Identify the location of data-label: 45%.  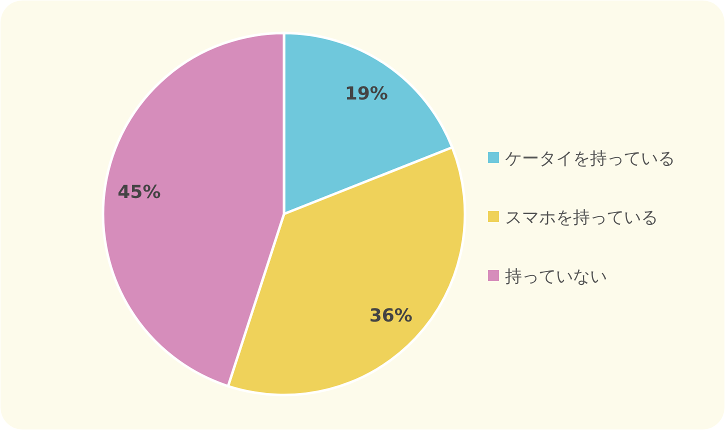
(139, 193).